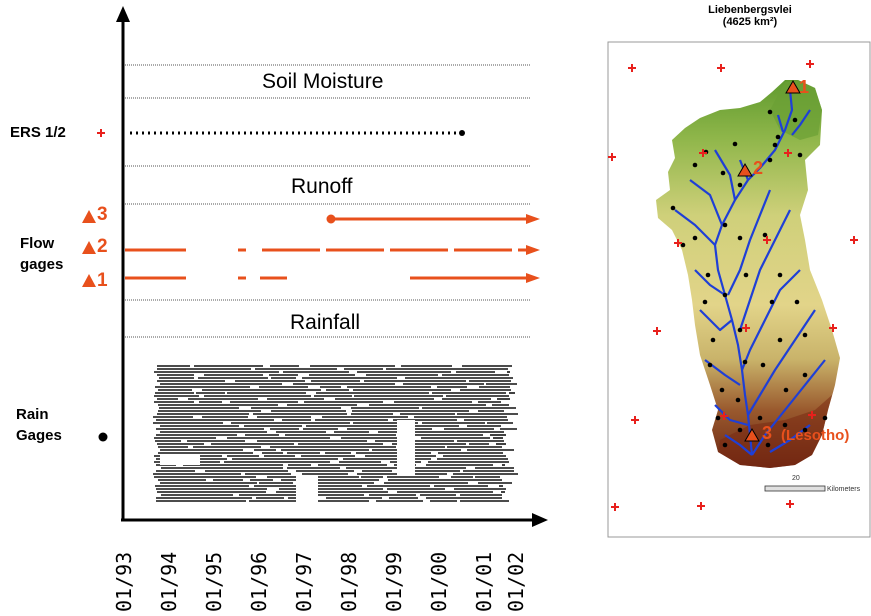 The image size is (871, 616). Describe the element at coordinates (540, 520) in the screenshot. I see `x-axis-arrow` at that location.